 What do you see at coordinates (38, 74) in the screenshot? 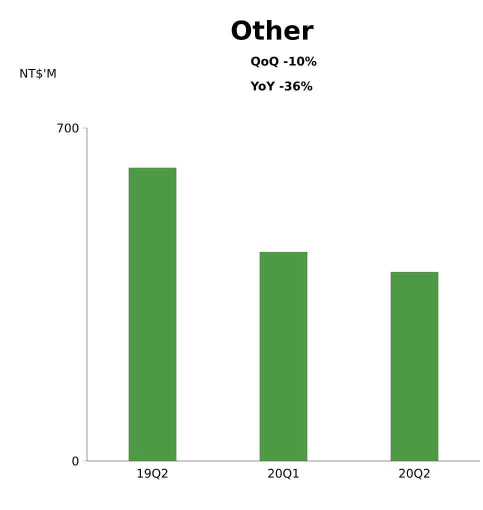
I see `y-axis-title: NT$'M` at bounding box center [38, 74].